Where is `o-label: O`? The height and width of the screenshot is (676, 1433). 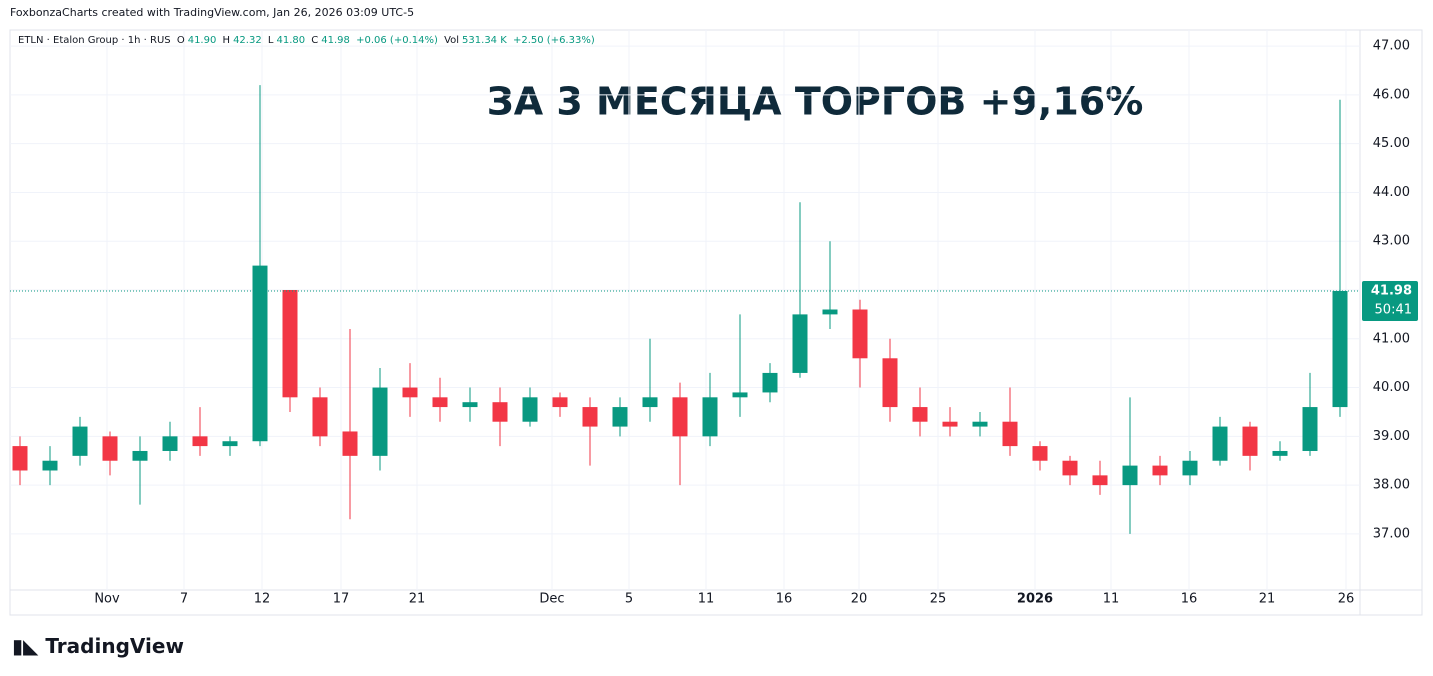
o-label: O is located at coordinates (180, 40).